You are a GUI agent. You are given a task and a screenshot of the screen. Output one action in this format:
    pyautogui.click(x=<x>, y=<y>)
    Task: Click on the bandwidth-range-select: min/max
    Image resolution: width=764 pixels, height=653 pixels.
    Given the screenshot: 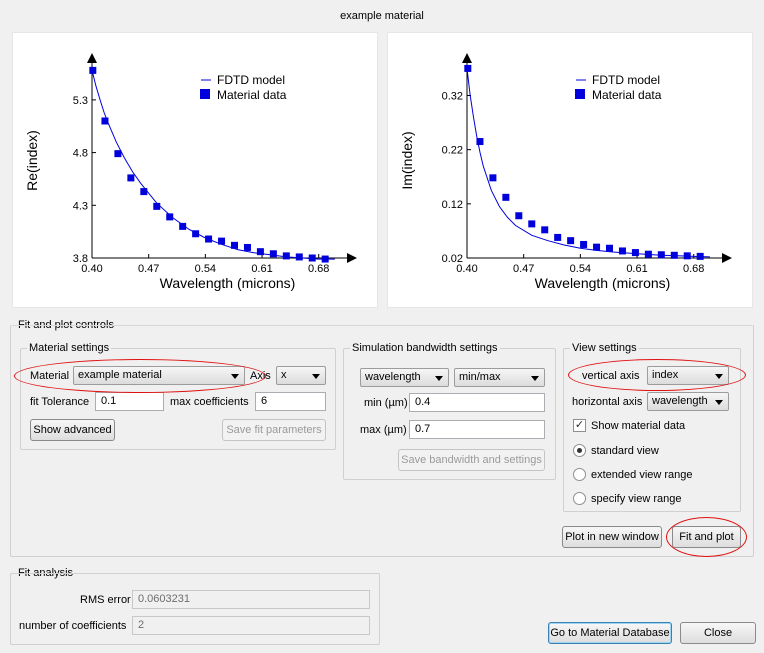 What is the action you would take?
    pyautogui.click(x=499, y=377)
    